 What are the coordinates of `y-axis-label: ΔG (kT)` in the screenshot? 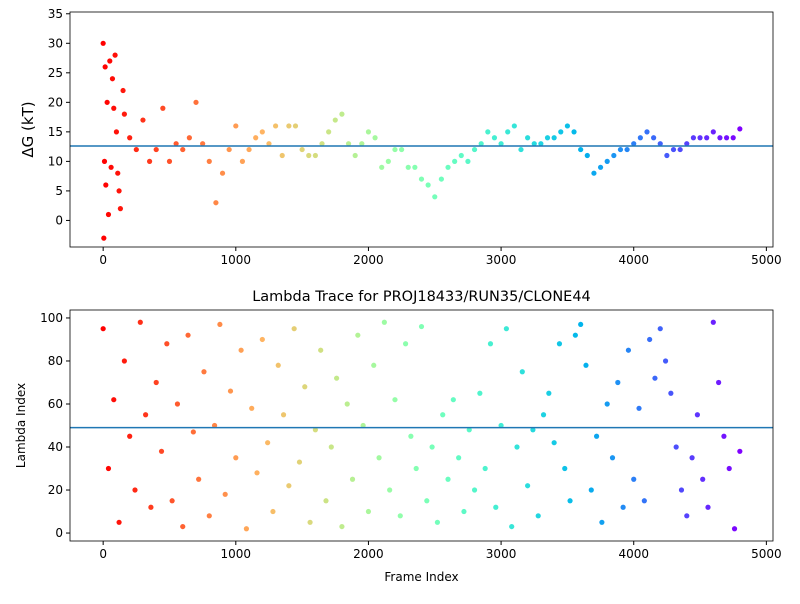 It's located at (28, 129).